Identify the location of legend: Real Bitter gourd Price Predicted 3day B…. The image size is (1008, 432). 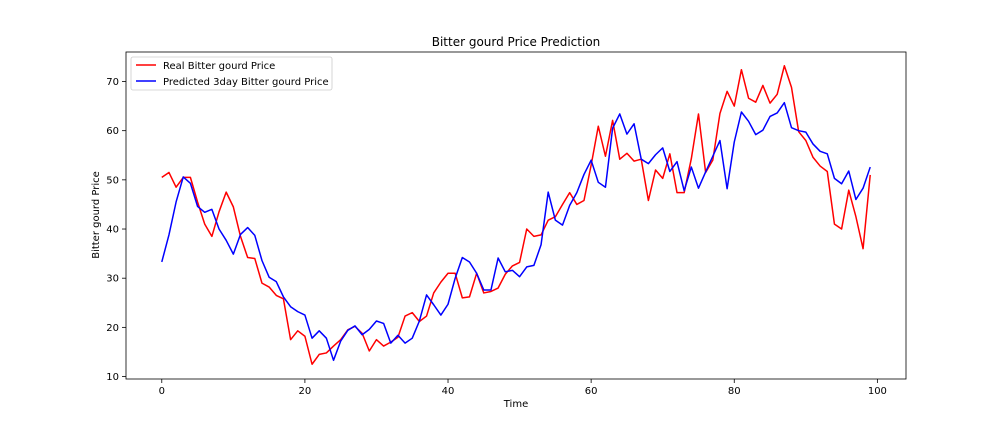
(231, 73).